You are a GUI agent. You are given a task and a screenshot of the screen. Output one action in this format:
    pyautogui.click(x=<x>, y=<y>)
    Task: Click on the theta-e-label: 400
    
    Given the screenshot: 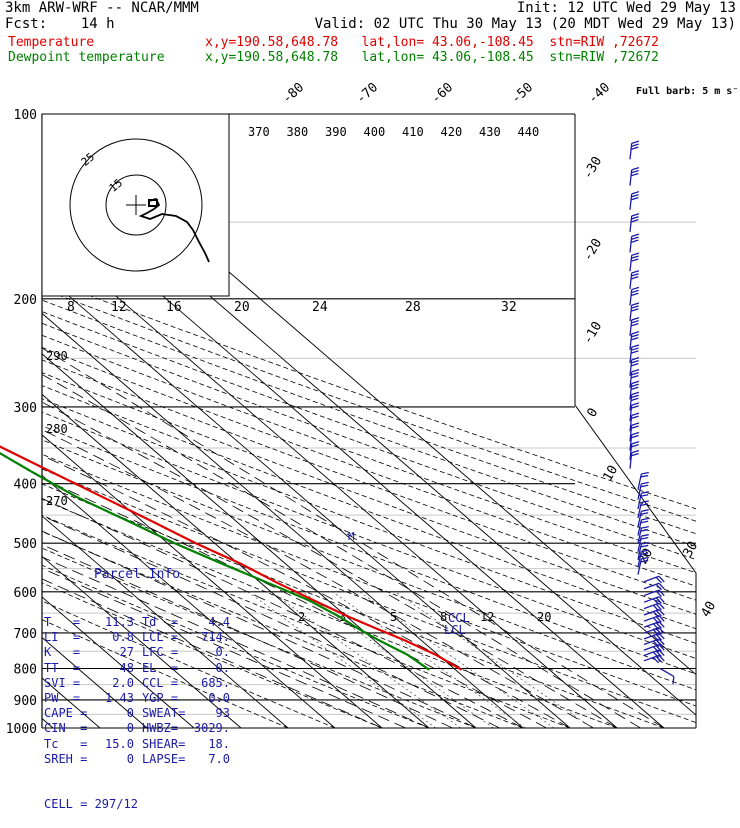 What is the action you would take?
    pyautogui.click(x=375, y=132)
    